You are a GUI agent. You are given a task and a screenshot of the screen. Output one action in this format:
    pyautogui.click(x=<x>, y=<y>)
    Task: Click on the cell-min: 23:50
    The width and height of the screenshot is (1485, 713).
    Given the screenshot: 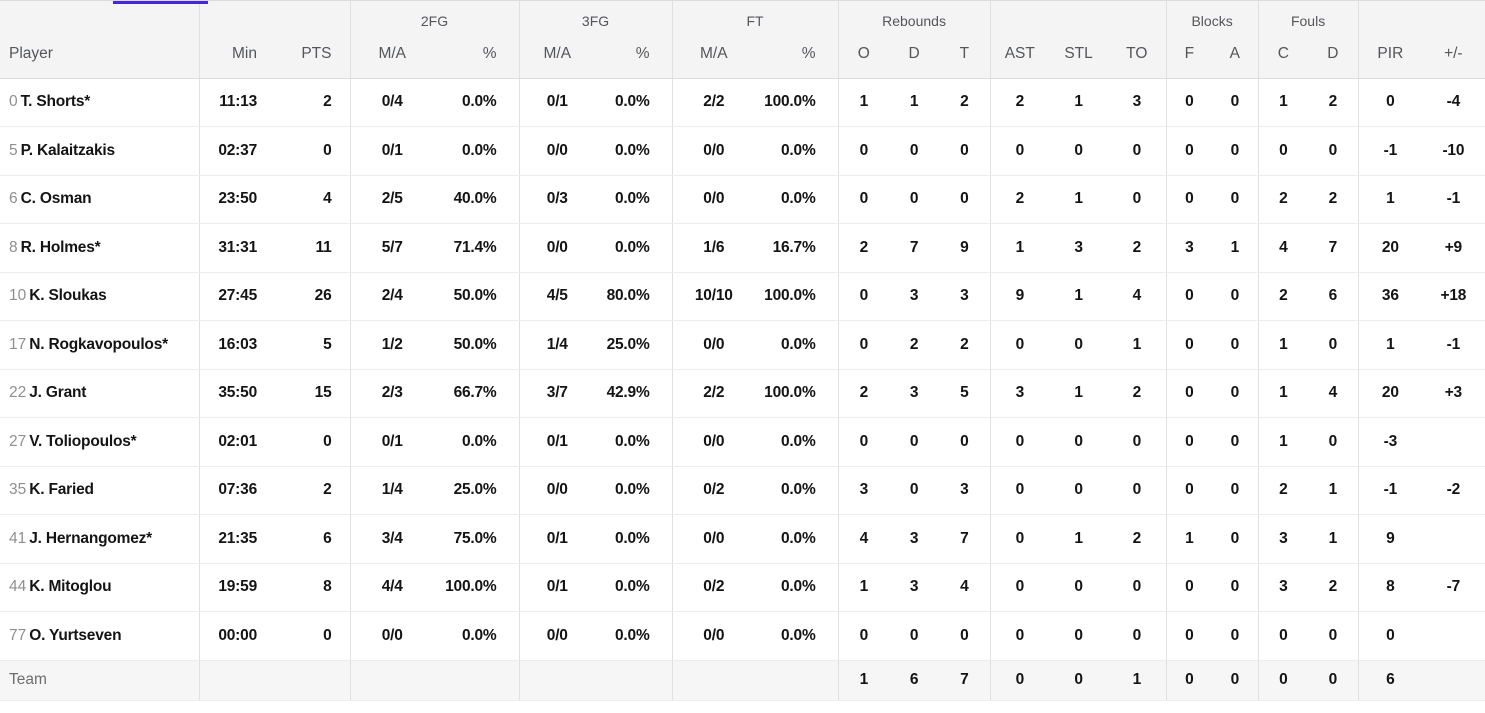 What is the action you would take?
    pyautogui.click(x=234, y=199)
    